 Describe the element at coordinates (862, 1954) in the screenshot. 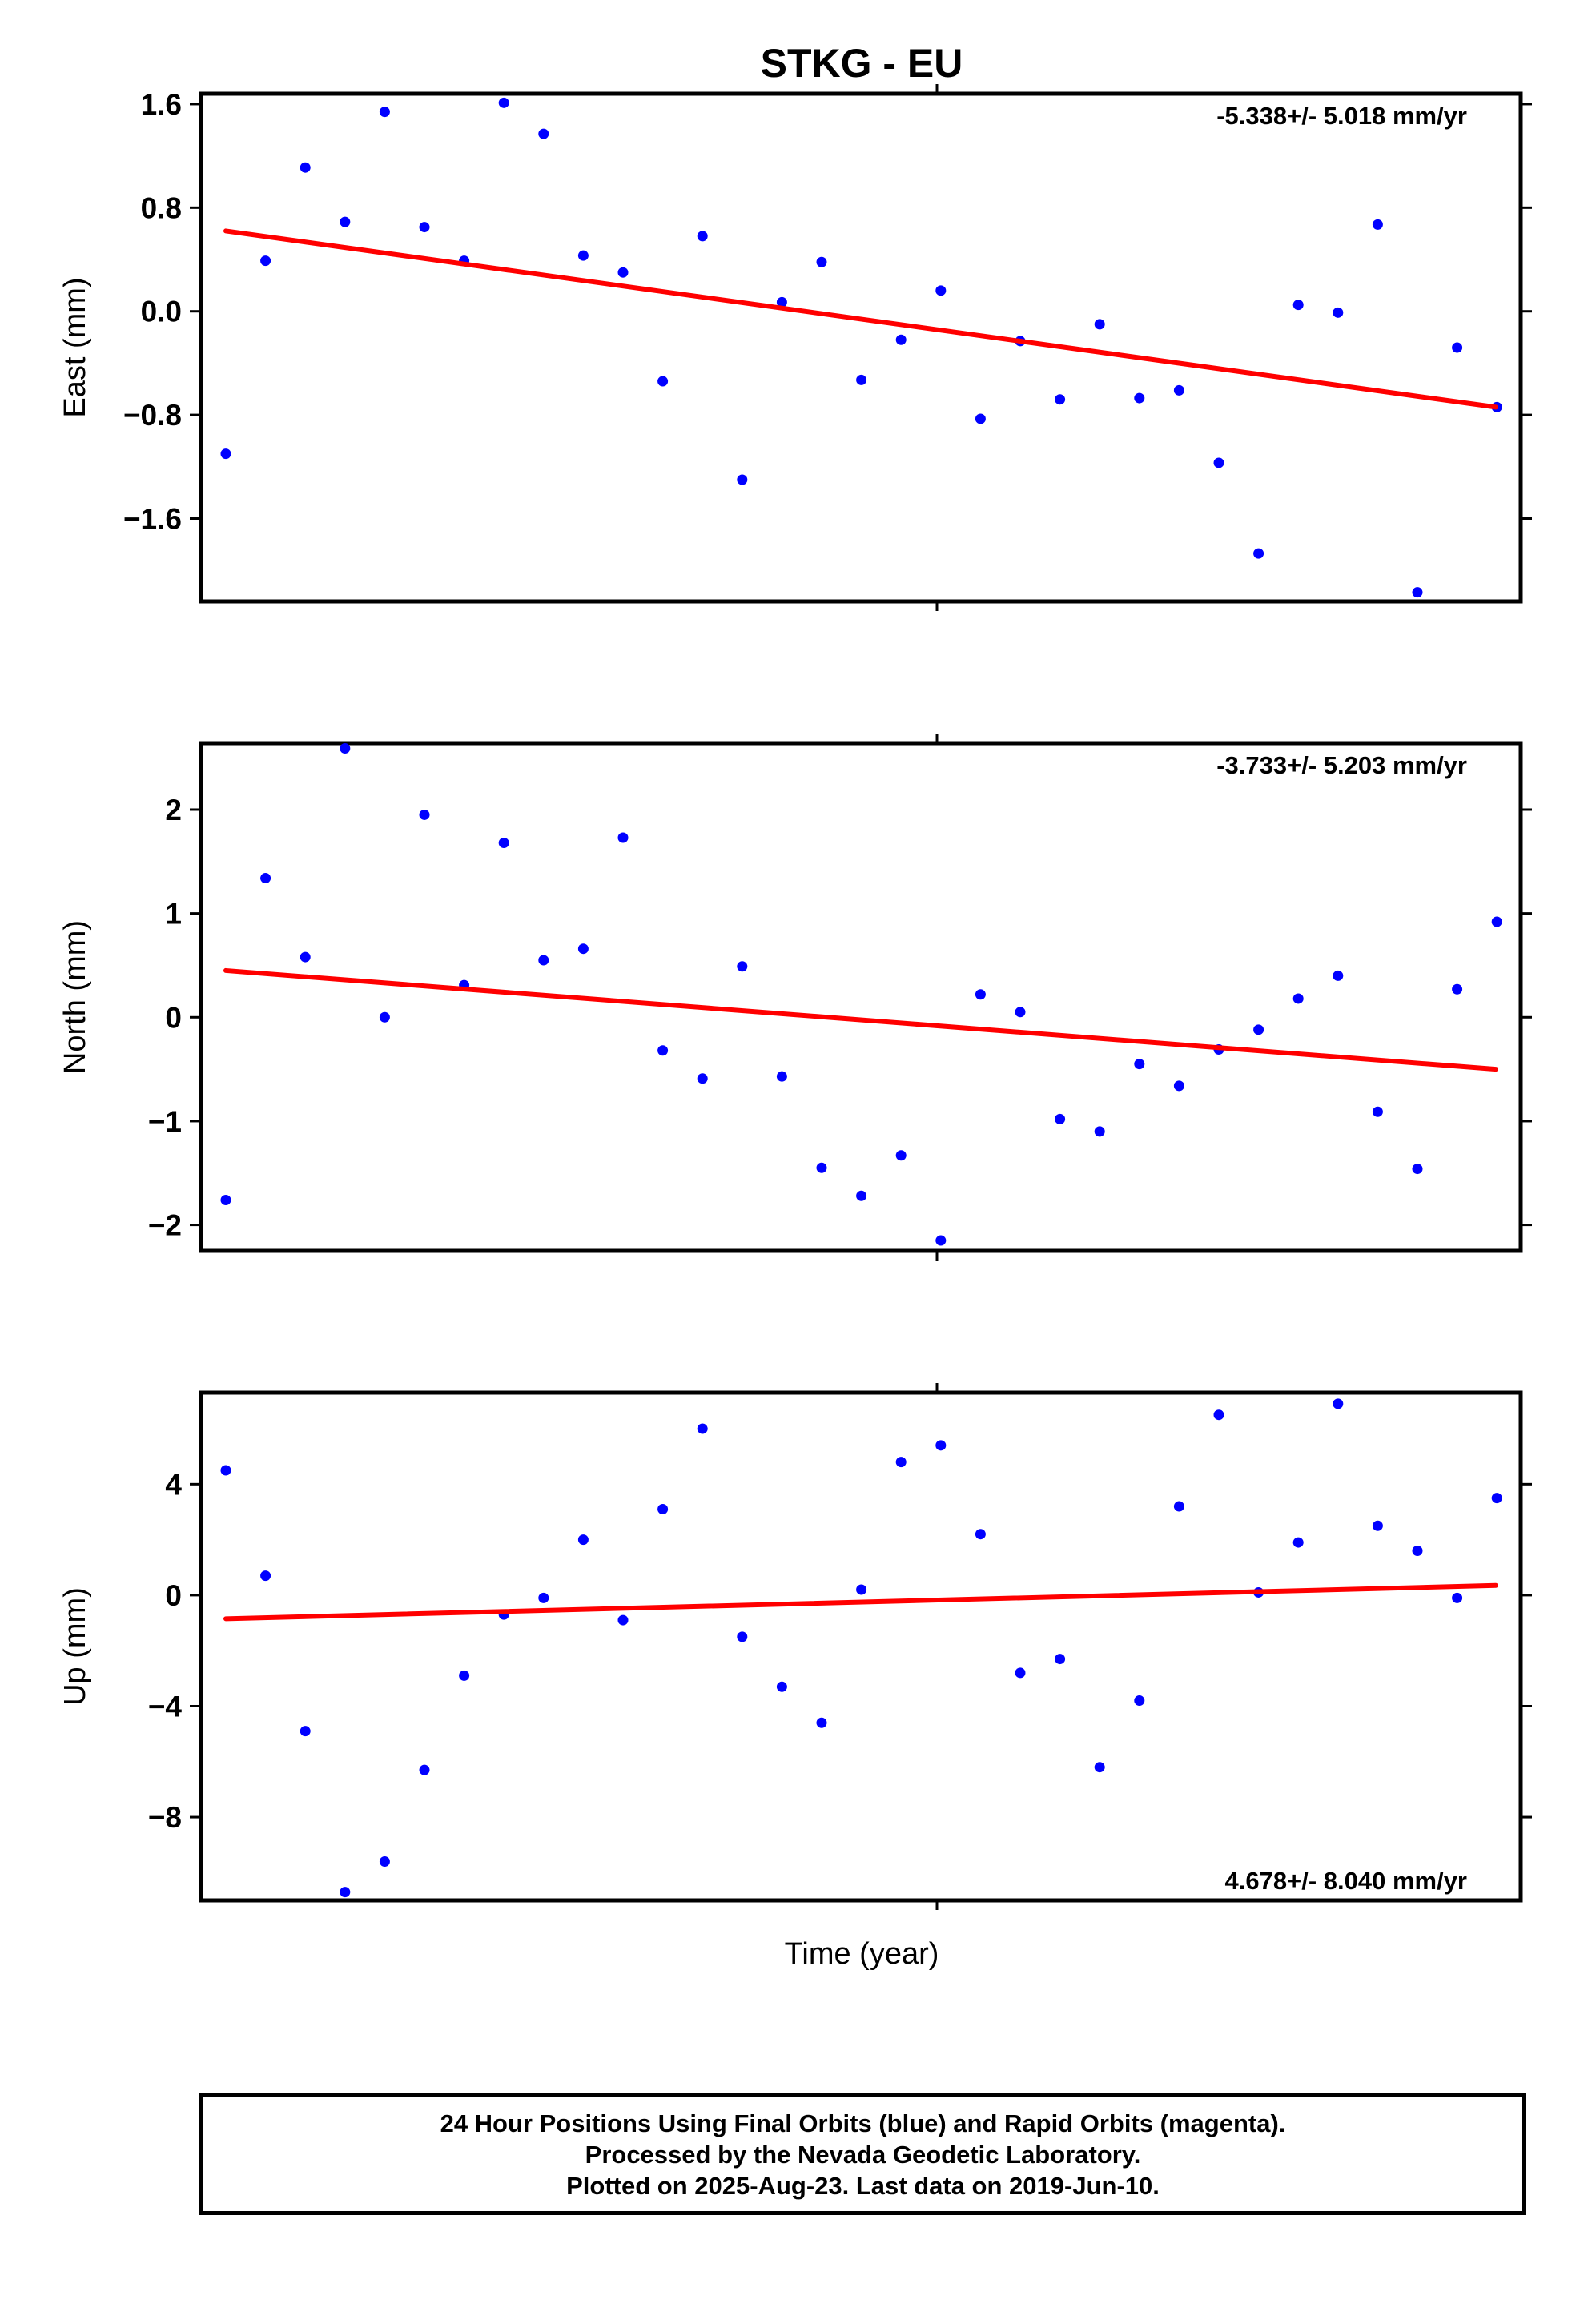

I see `x-axis-label: Time (year)` at that location.